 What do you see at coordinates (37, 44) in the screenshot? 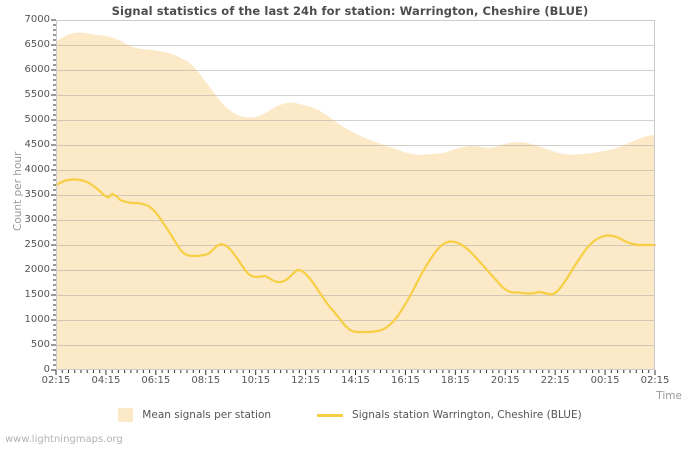
I see `y-tick-label: 6500` at bounding box center [37, 44].